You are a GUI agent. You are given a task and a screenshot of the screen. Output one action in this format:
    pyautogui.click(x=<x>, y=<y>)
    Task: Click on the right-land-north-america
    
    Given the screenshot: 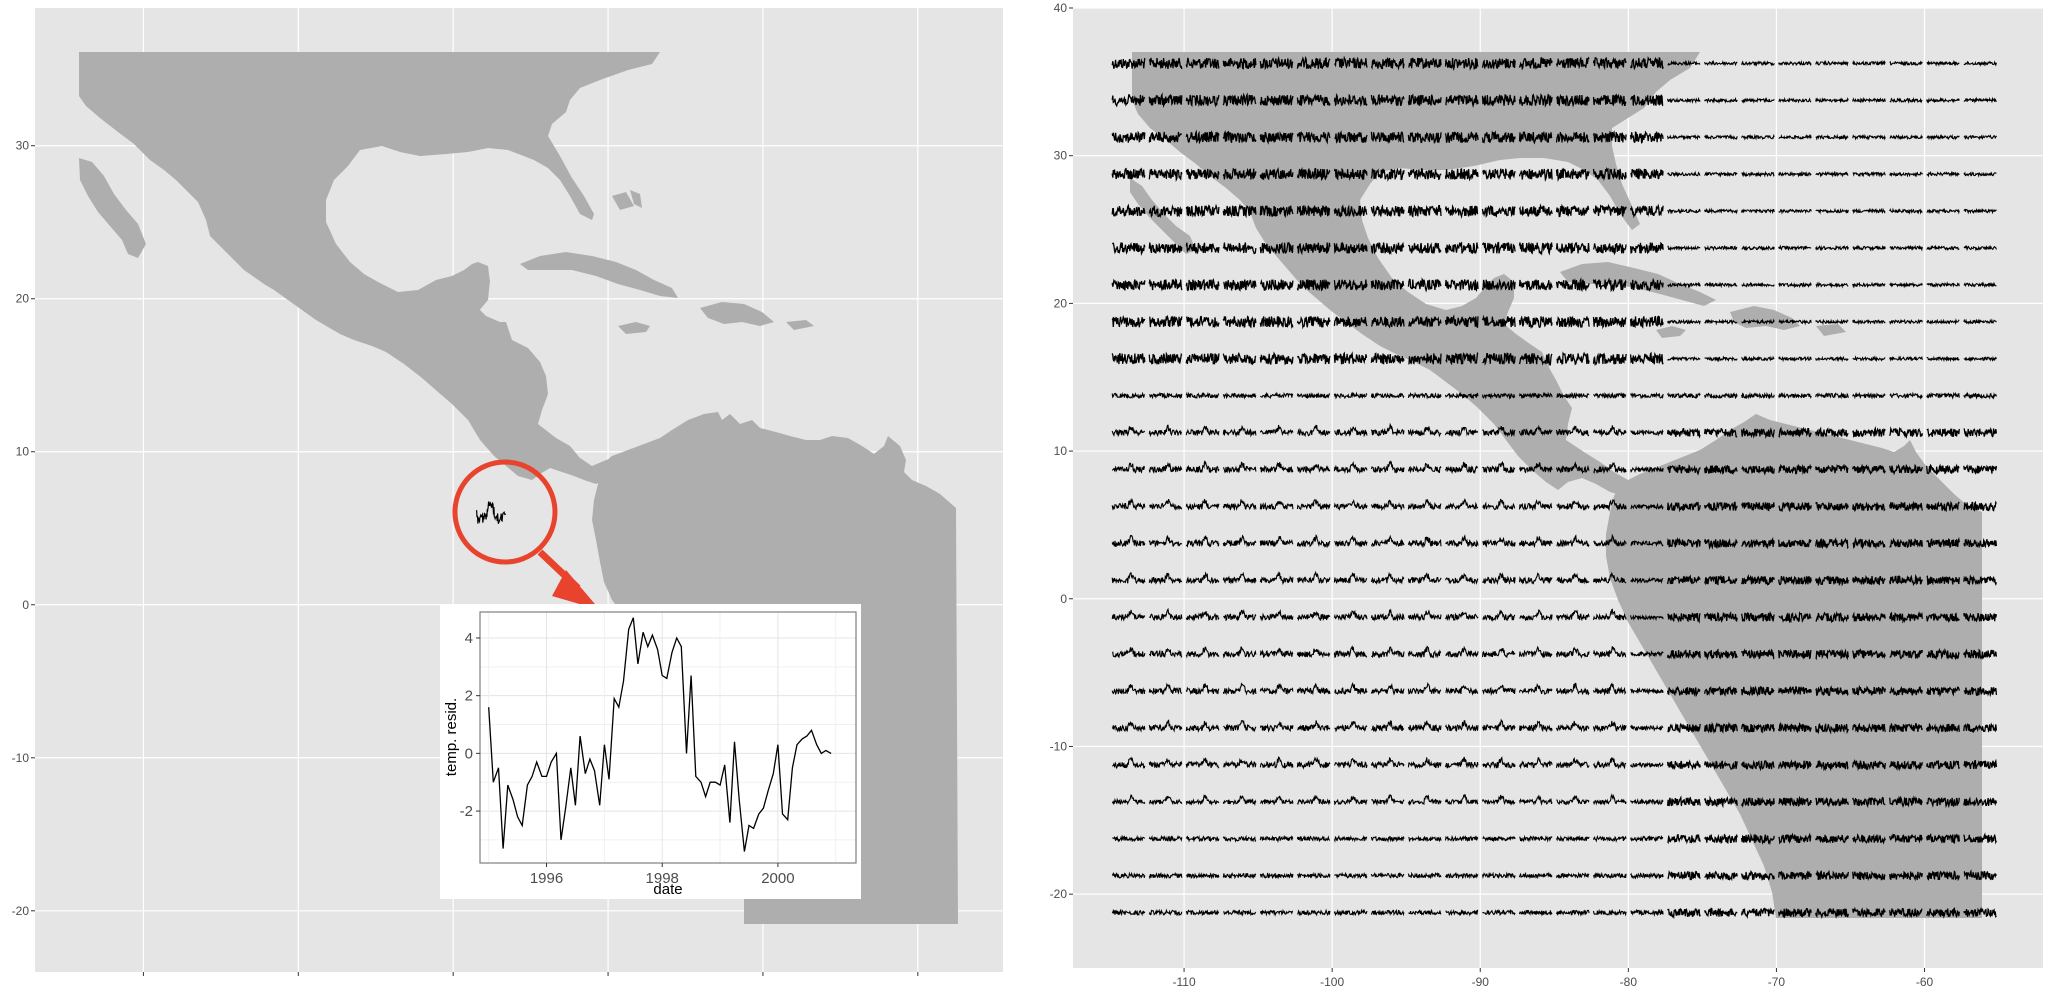 What is the action you would take?
    pyautogui.click(x=1416, y=274)
    